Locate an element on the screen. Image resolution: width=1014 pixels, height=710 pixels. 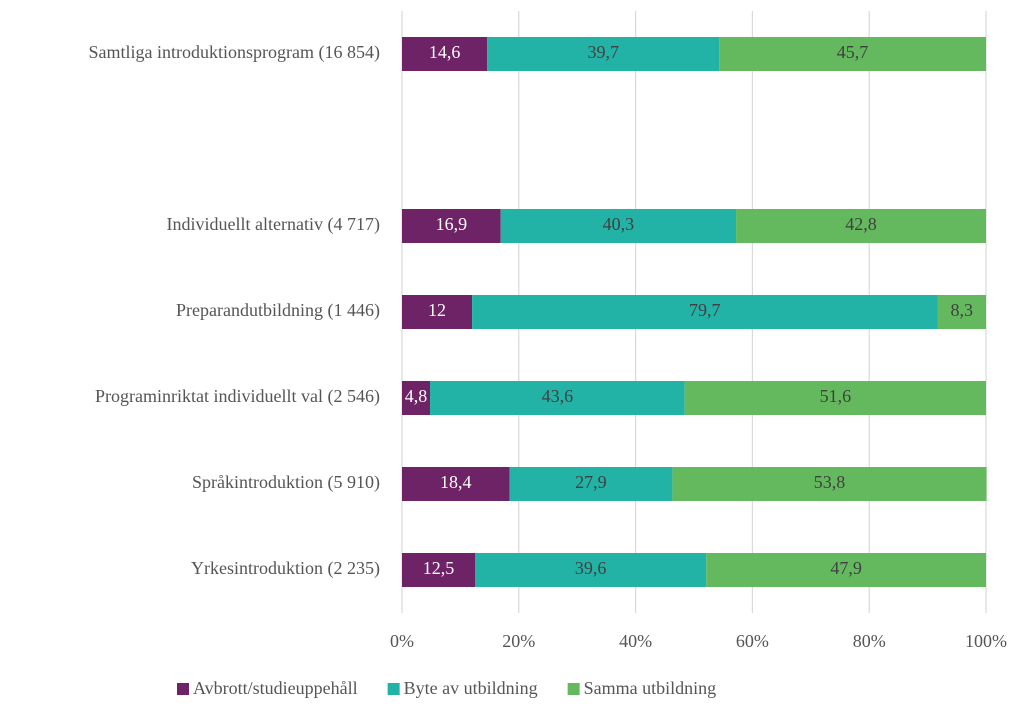
x-tick-label: 40% is located at coordinates (635, 641).